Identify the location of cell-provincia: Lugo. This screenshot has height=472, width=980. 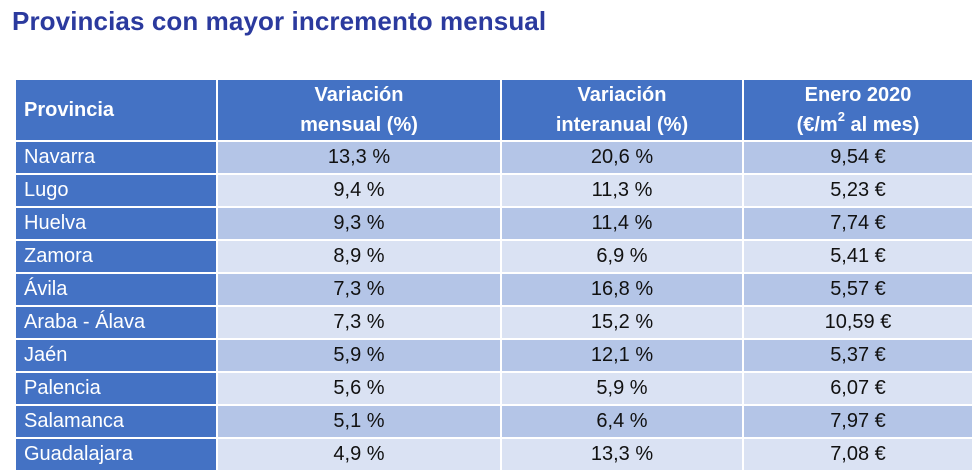
(116, 190).